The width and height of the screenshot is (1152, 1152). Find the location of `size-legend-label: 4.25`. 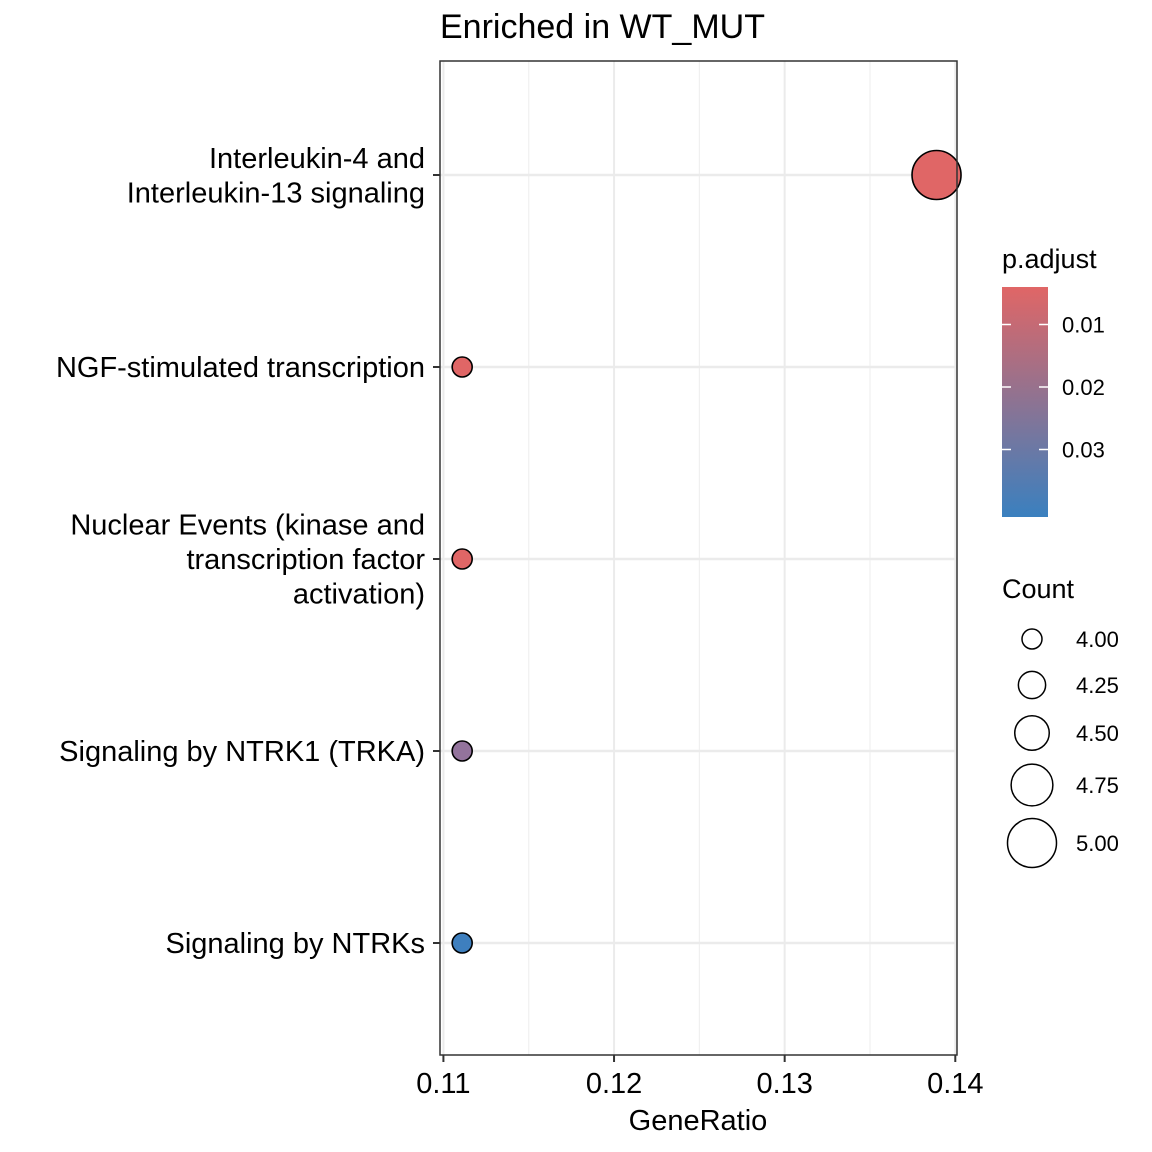

size-legend-label: 4.25 is located at coordinates (1097, 685).